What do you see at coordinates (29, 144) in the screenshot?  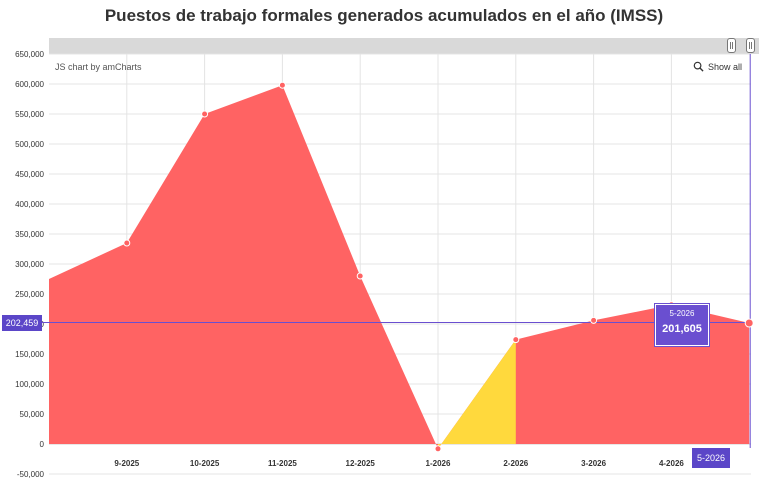 I see `y-tick-label: 500,000` at bounding box center [29, 144].